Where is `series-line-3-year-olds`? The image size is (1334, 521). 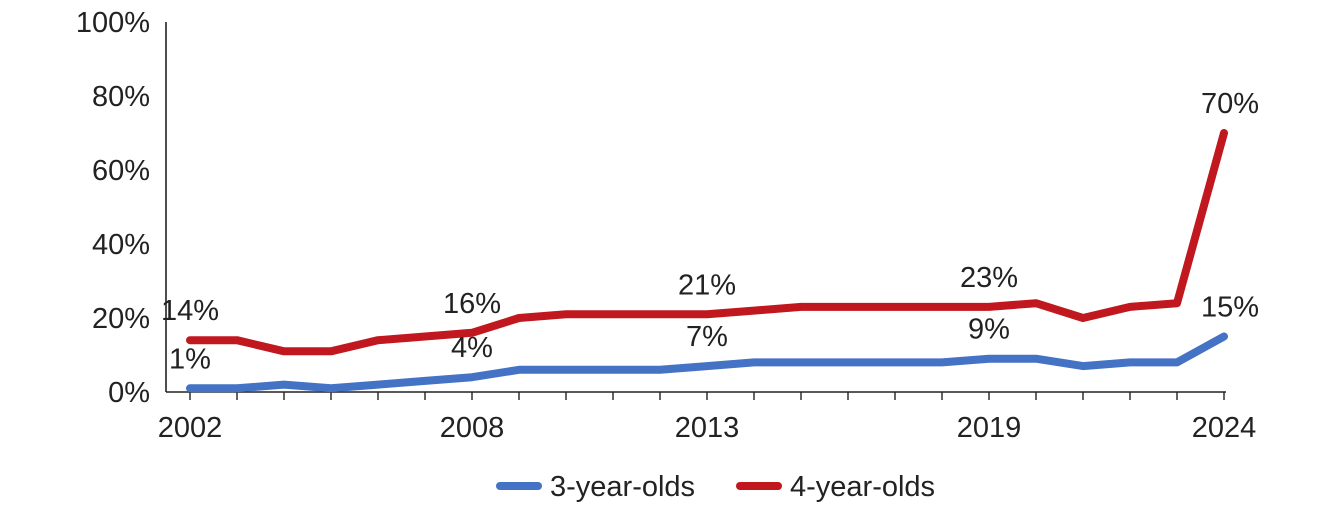
series-line-3-year-olds is located at coordinates (707, 362).